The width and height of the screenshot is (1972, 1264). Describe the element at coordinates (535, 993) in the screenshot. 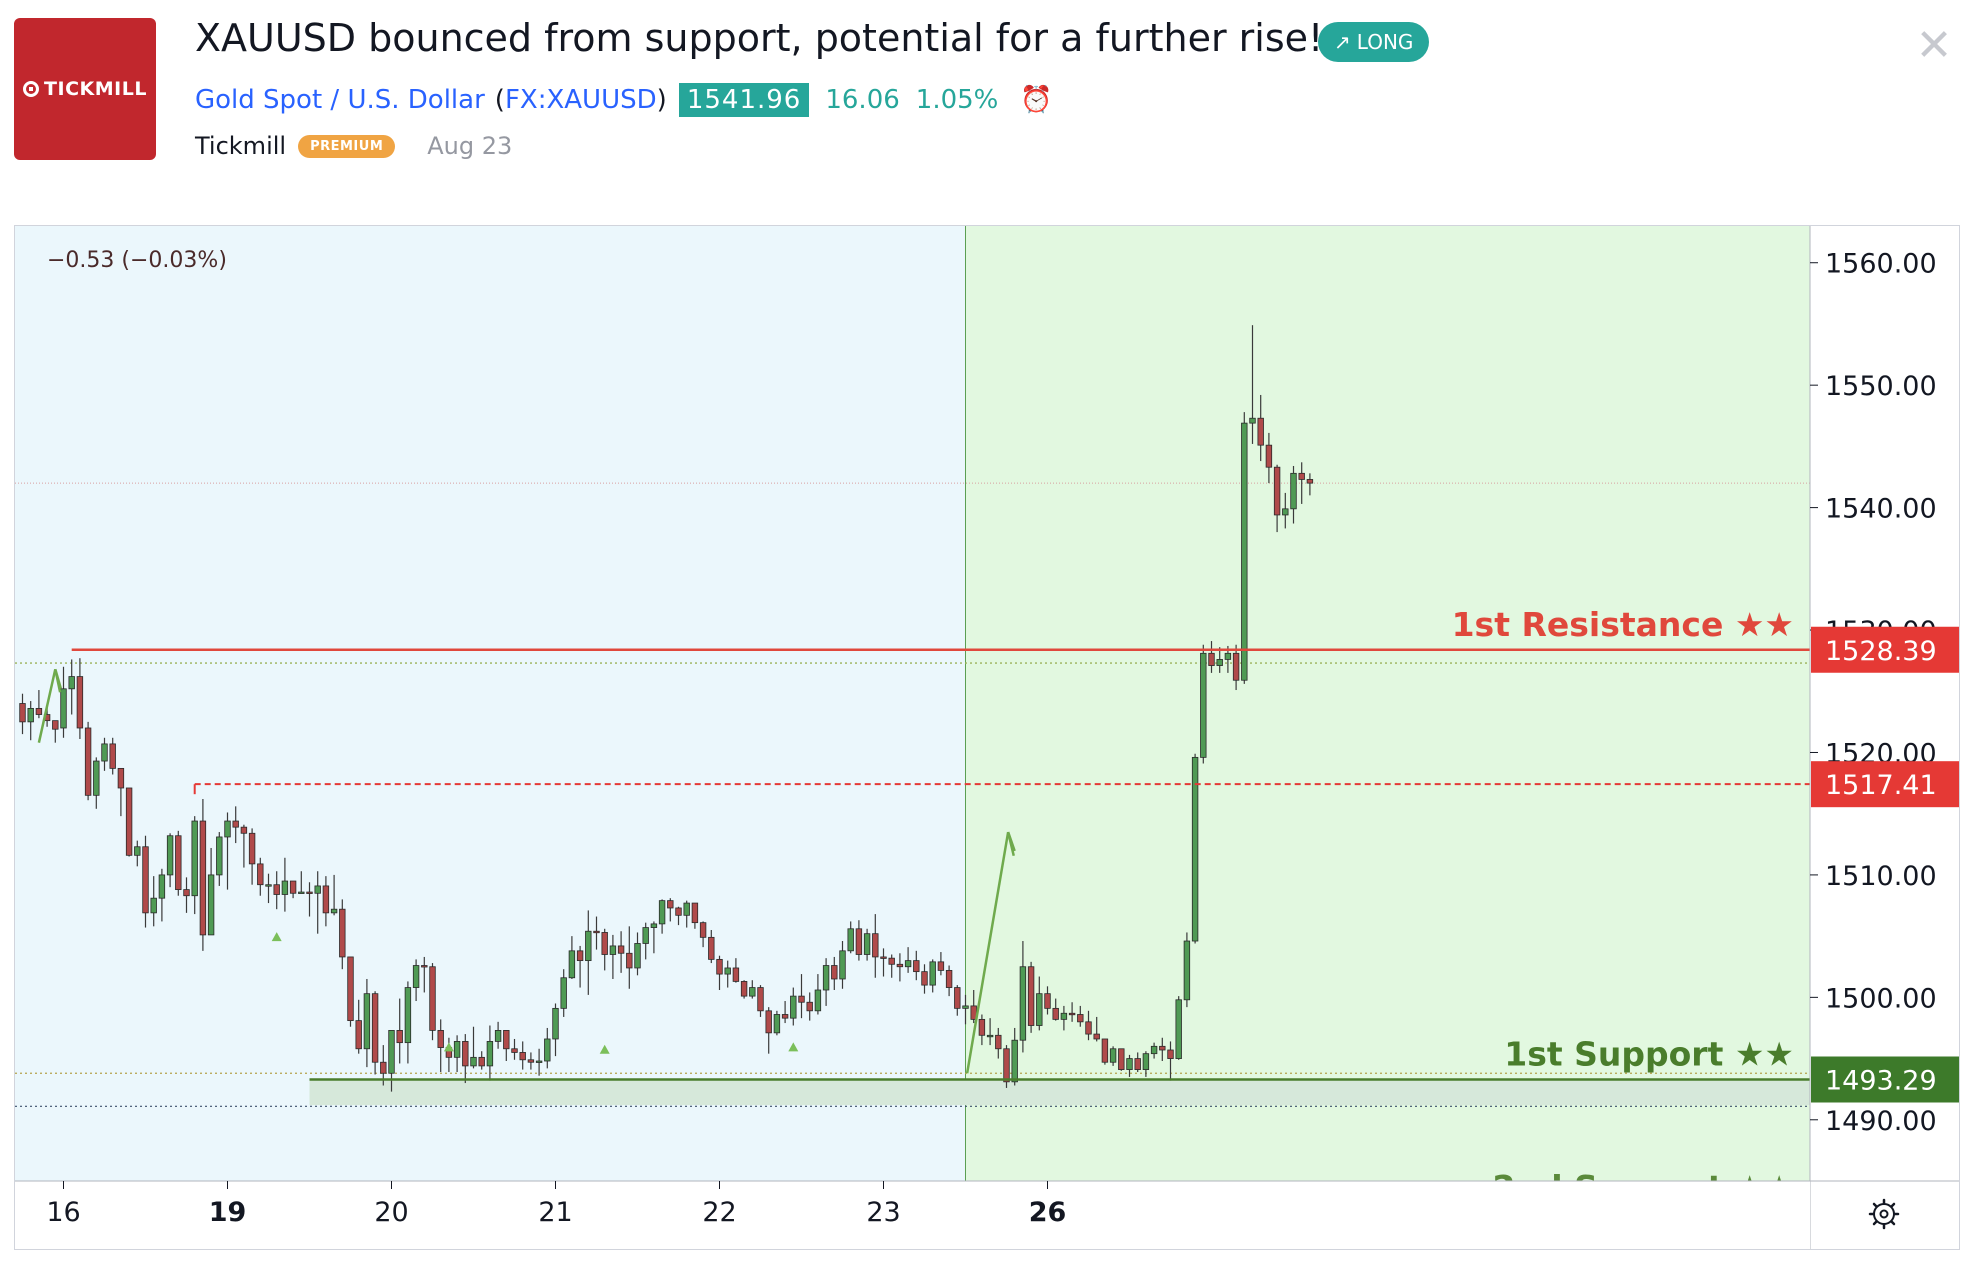

I see `triangle-markers` at that location.